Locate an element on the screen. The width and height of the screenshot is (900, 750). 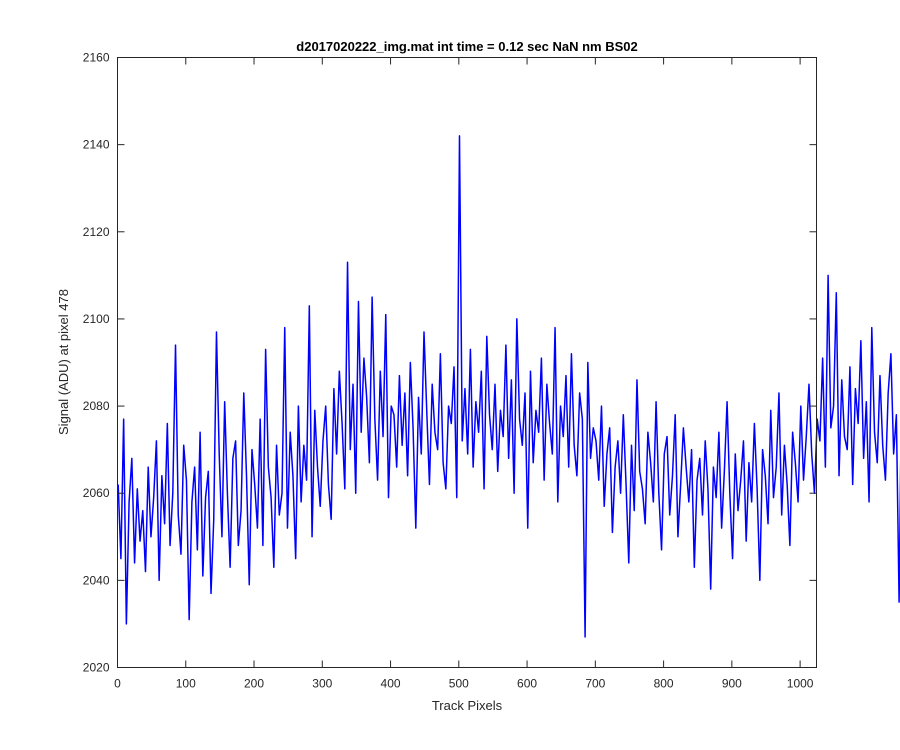
y-tick-label: 2140 is located at coordinates (96, 145).